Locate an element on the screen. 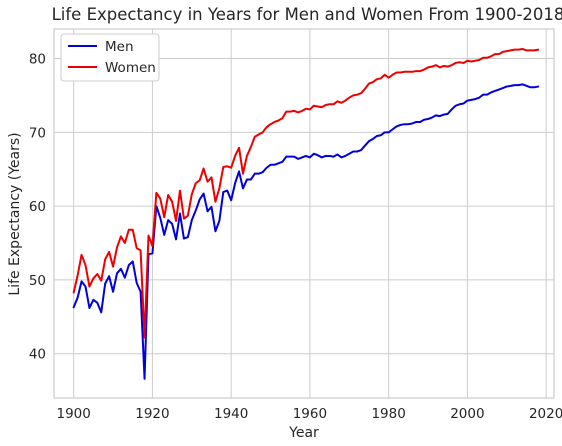 The width and height of the screenshot is (562, 446). y-axis-label: Life Expectancy (Years) is located at coordinates (15, 213).